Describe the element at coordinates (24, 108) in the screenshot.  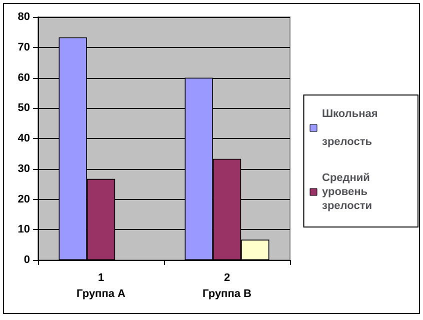
I see `y-tick-label: 50` at that location.